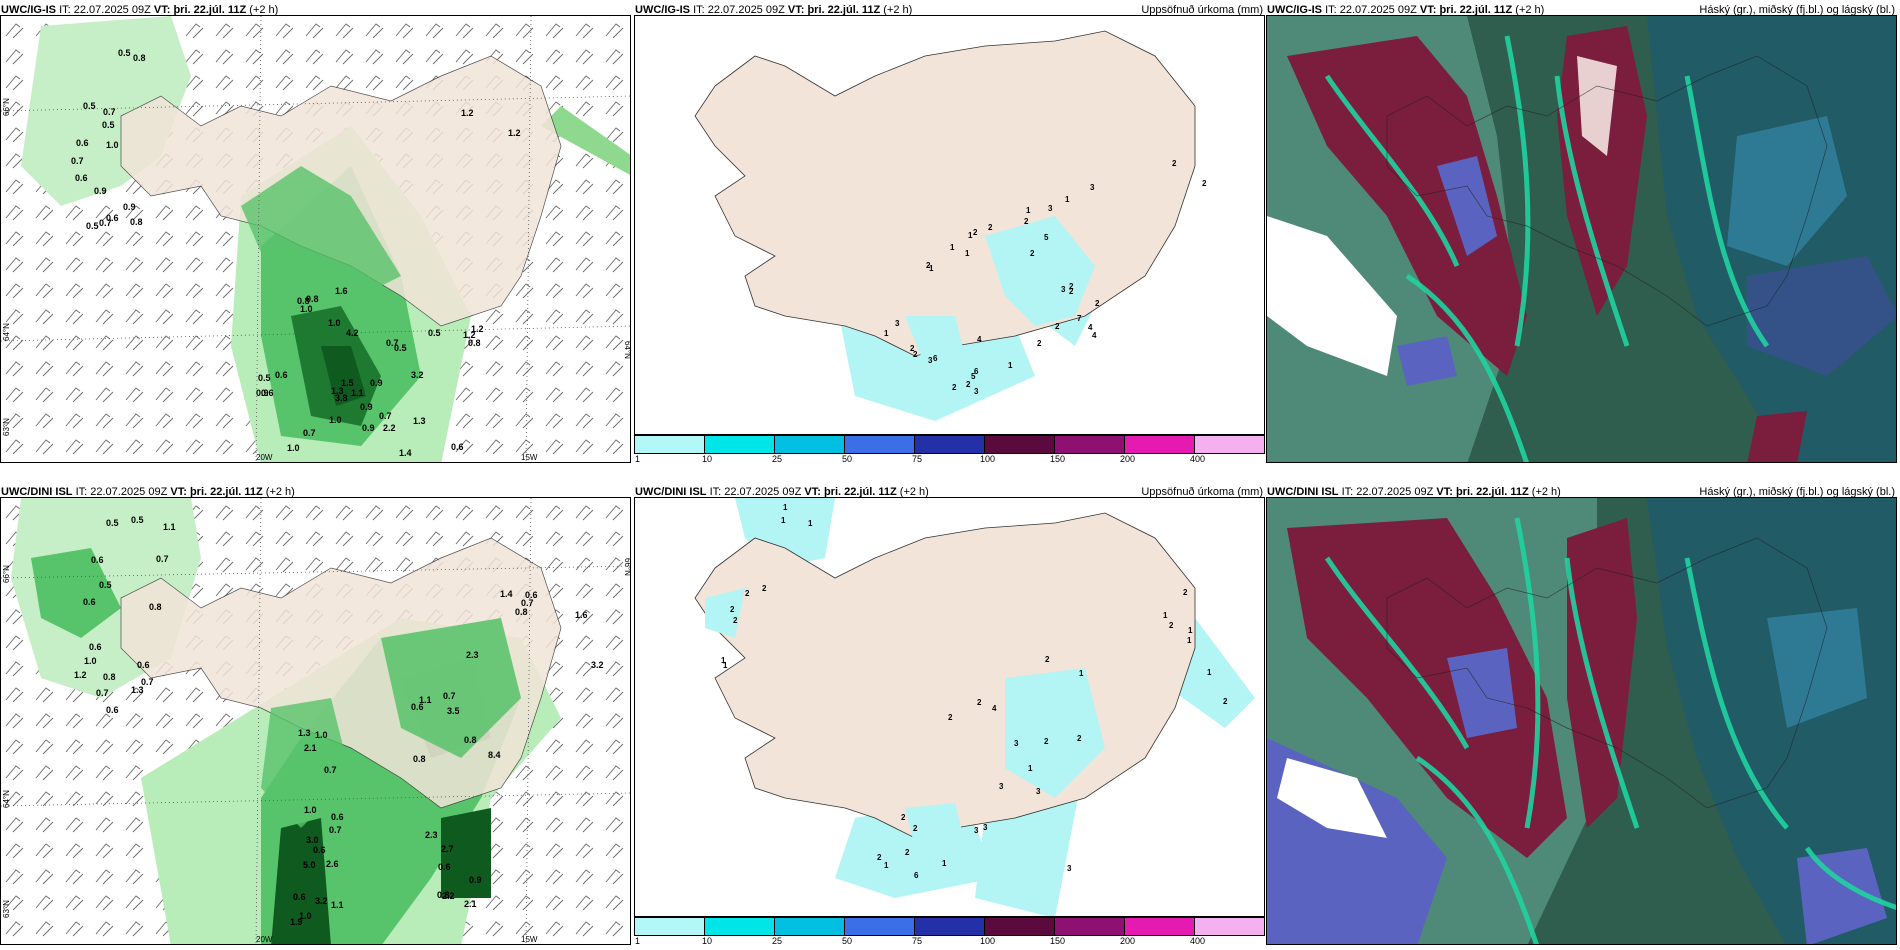  I want to click on colorbar-label: 75, so click(917, 941).